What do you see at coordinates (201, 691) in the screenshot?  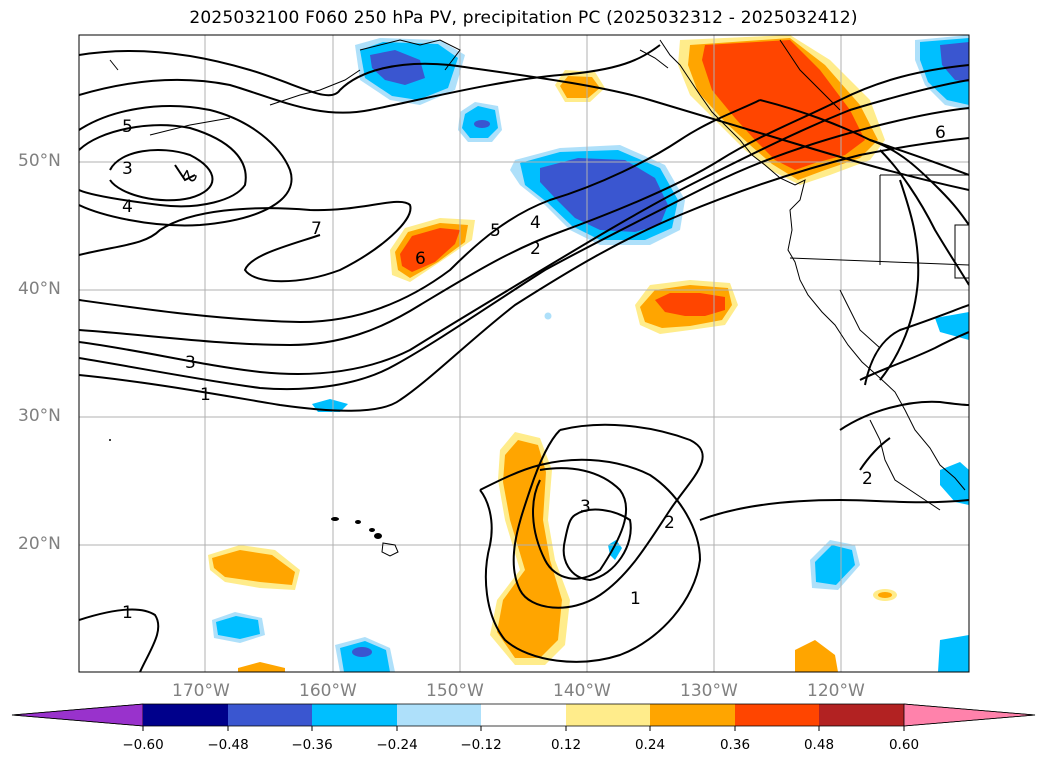 I see `lon-label: 170°W` at bounding box center [201, 691].